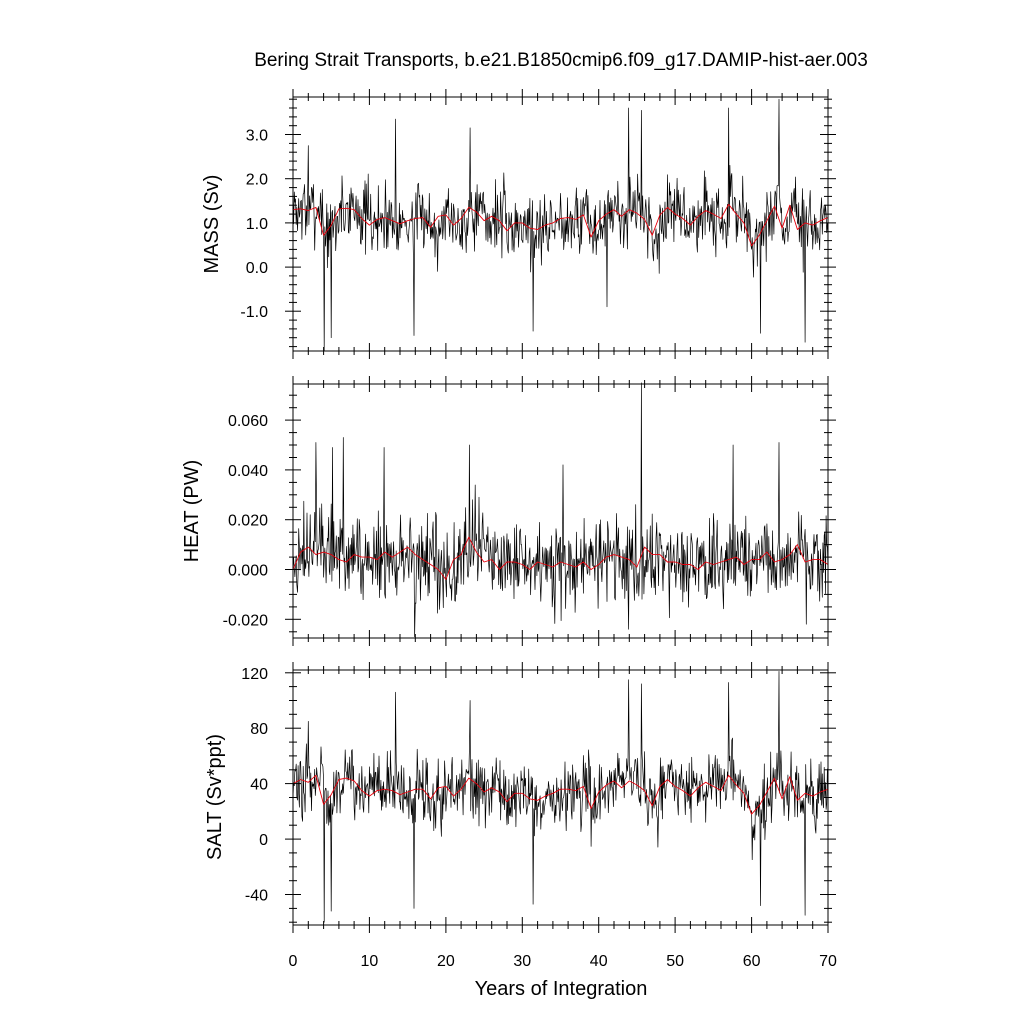  What do you see at coordinates (215, 797) in the screenshot?
I see `panel-salt-ylabel: SALT (Sv*ppt)` at bounding box center [215, 797].